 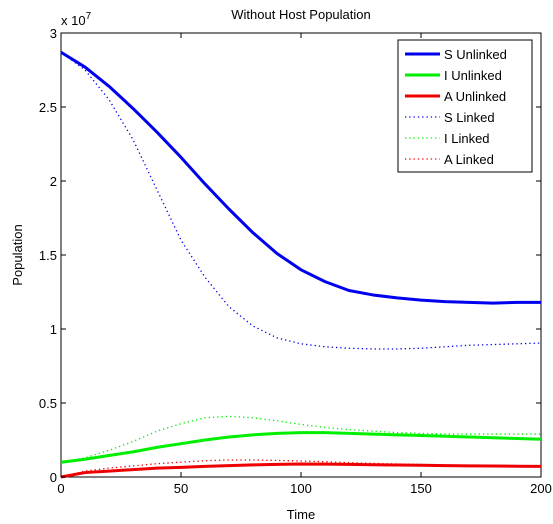 I want to click on y-tick-label: 0.5, so click(x=48, y=403).